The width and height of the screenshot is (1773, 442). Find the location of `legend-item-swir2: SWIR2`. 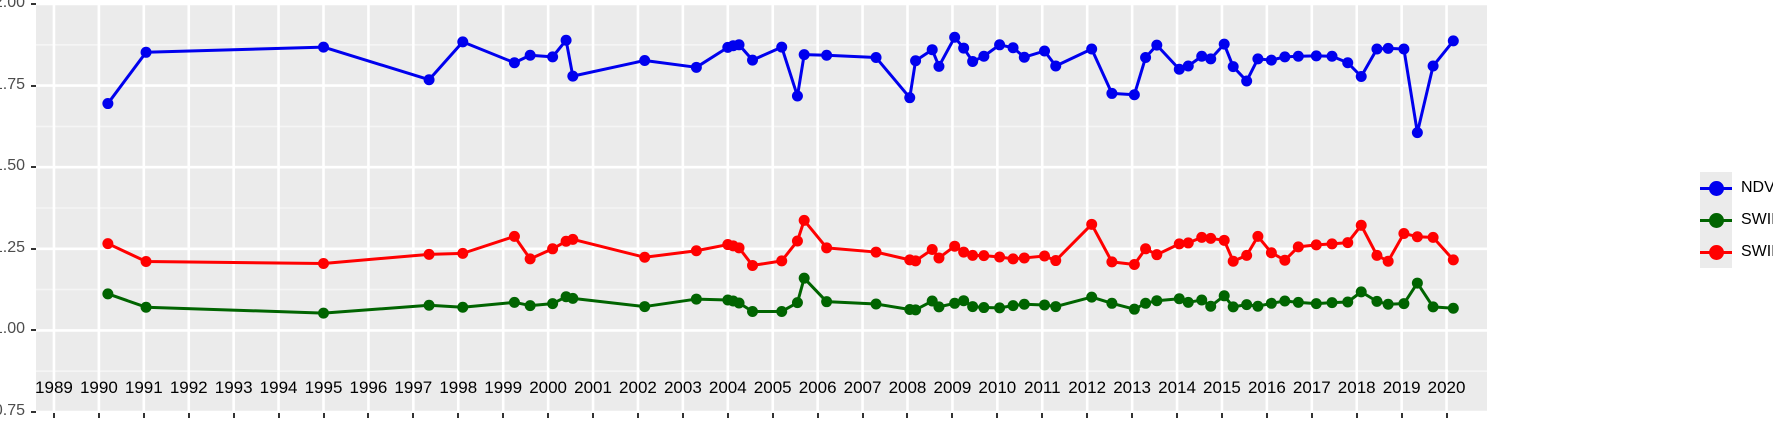

legend-item-swir2: SWIR2 is located at coordinates (1736, 220).